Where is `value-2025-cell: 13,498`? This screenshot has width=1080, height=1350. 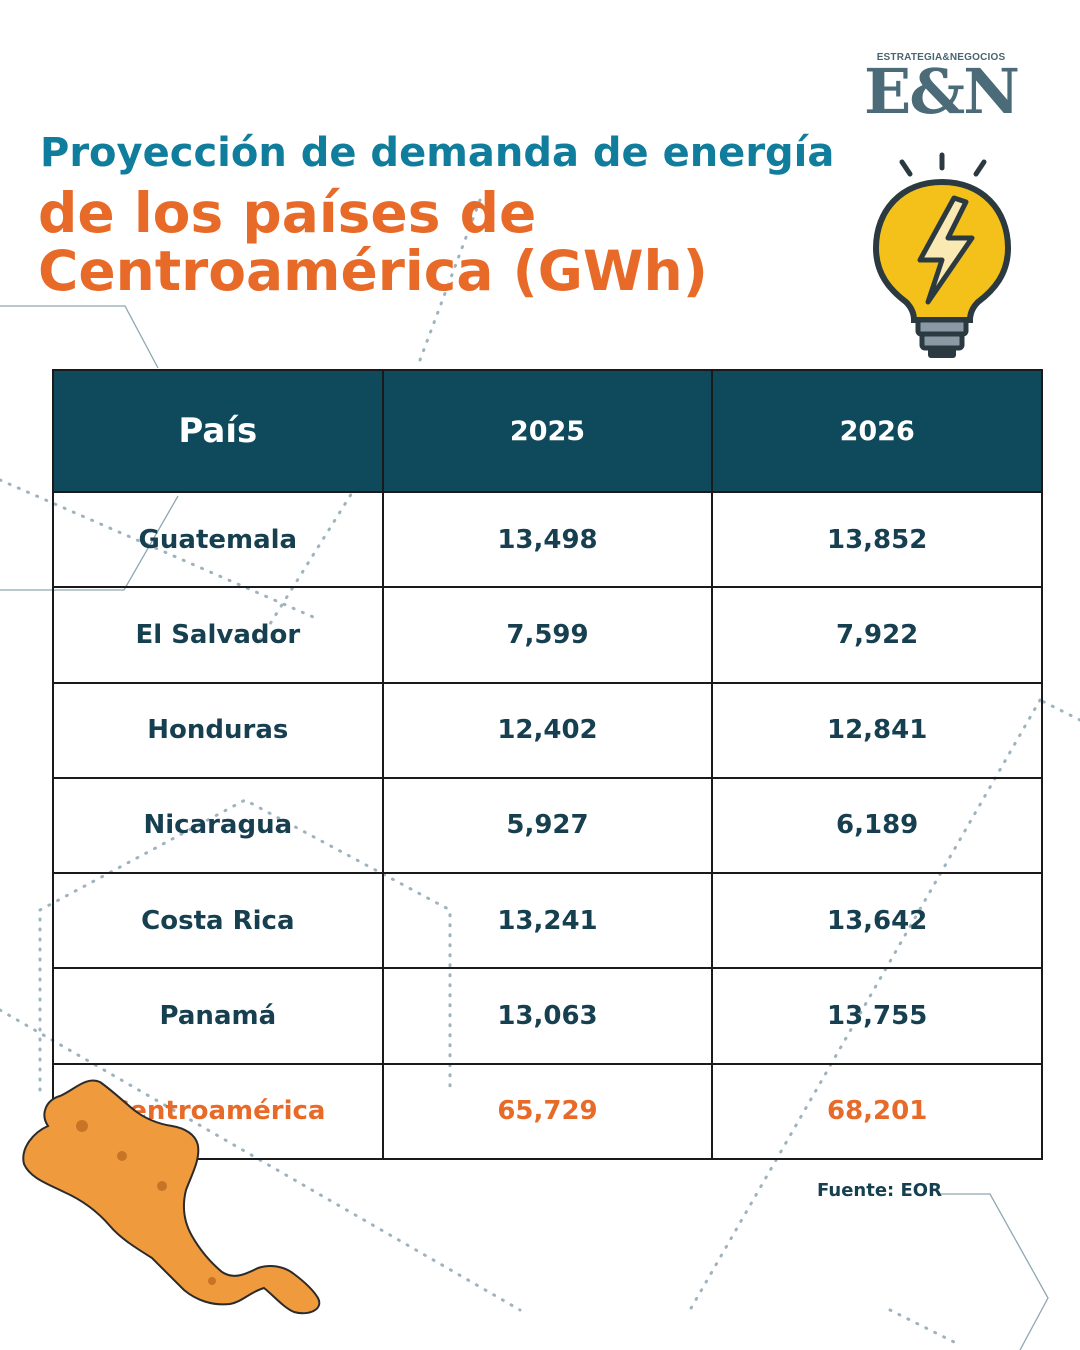
value-2025-cell: 13,498 is located at coordinates (547, 539).